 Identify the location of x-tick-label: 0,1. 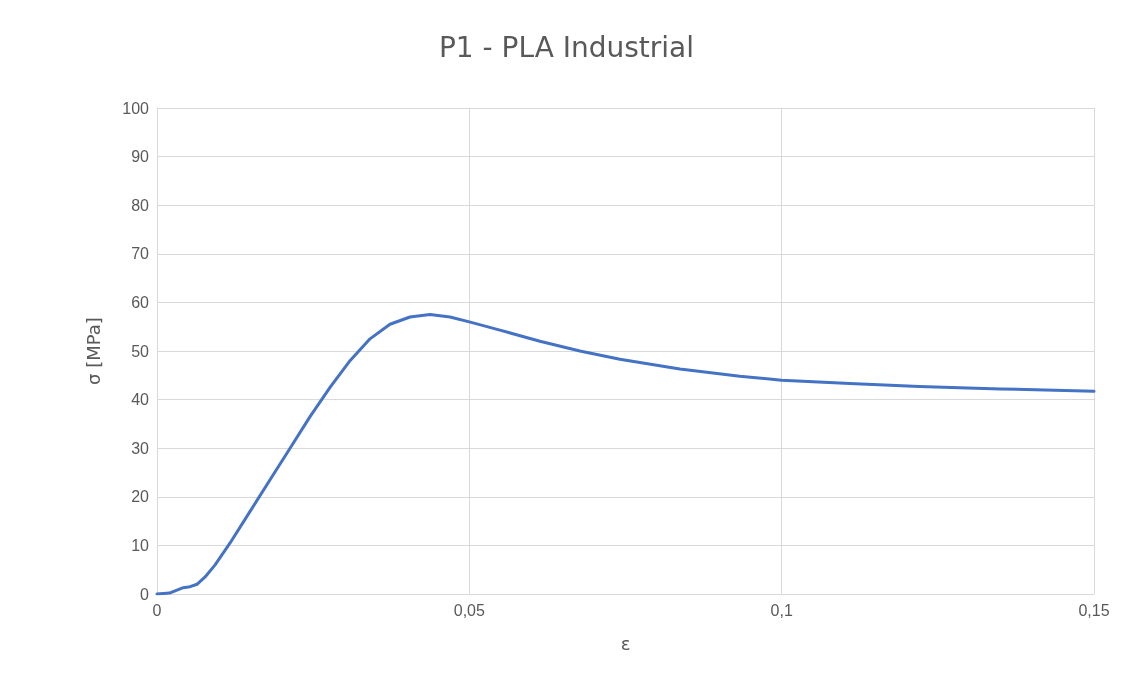
(781, 610).